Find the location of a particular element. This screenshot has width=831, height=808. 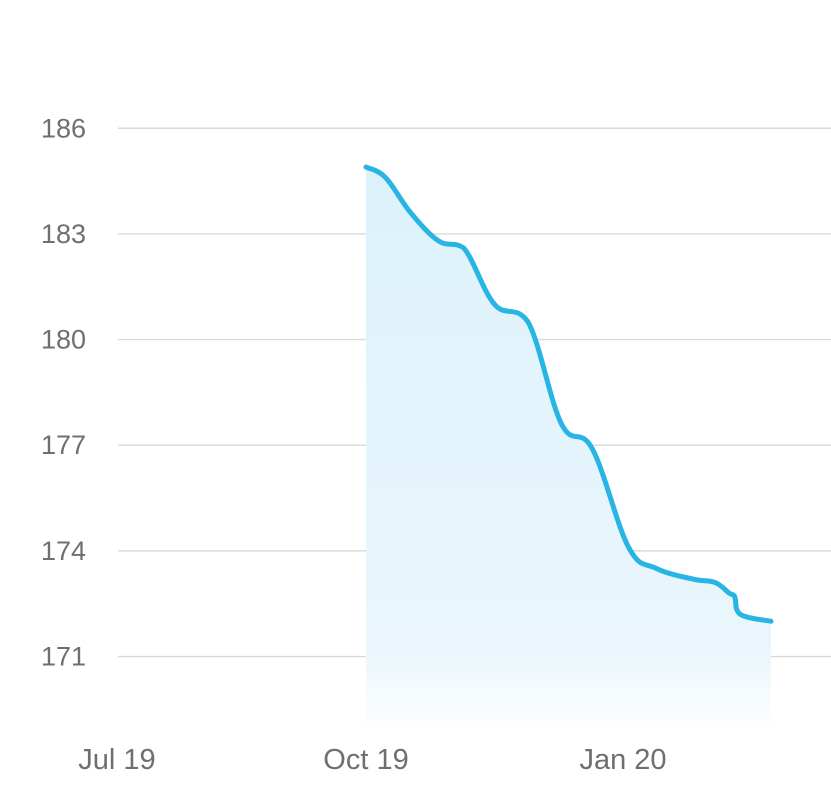

y-tick-label: 183 is located at coordinates (63, 234).